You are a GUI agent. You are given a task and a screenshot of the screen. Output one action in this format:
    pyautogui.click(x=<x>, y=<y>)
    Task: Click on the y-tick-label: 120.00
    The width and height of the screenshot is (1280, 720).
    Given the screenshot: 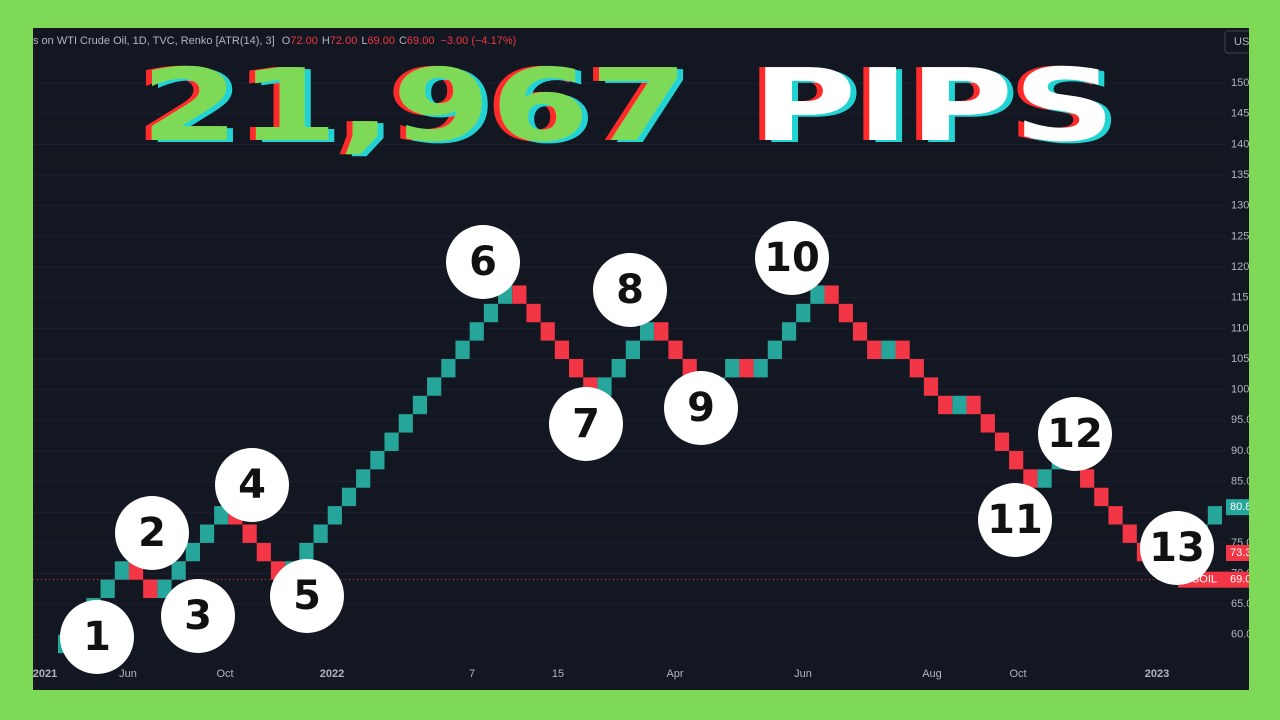 What is the action you would take?
    pyautogui.click(x=1248, y=267)
    